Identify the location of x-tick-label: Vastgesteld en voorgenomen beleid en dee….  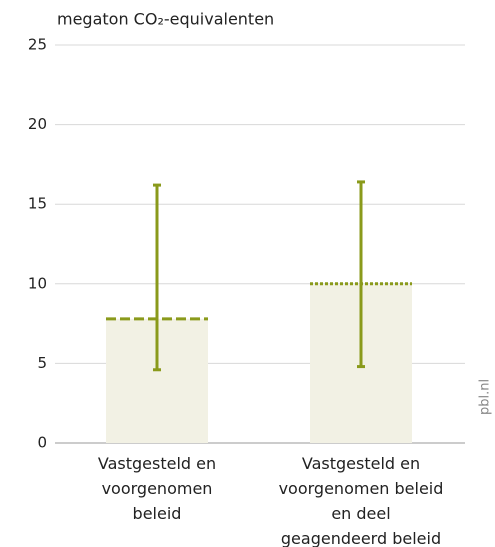
(361, 500).